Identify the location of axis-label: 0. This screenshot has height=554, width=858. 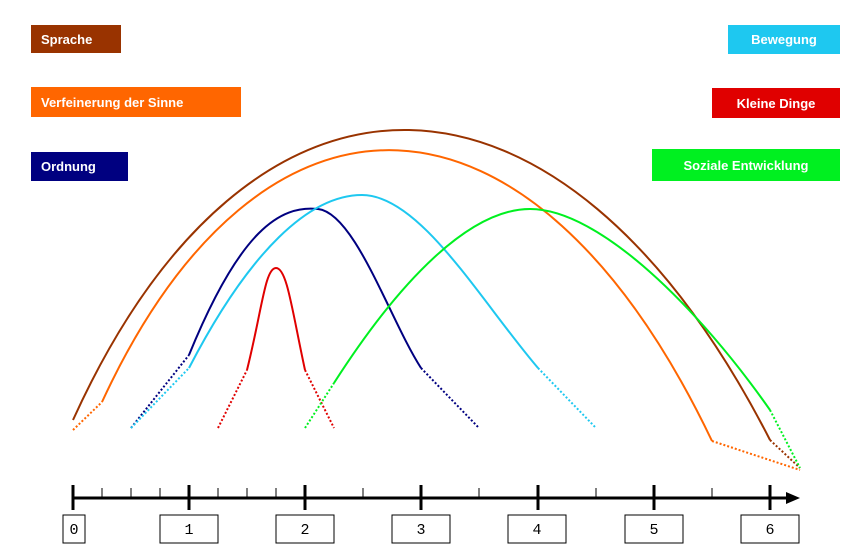
(73, 530).